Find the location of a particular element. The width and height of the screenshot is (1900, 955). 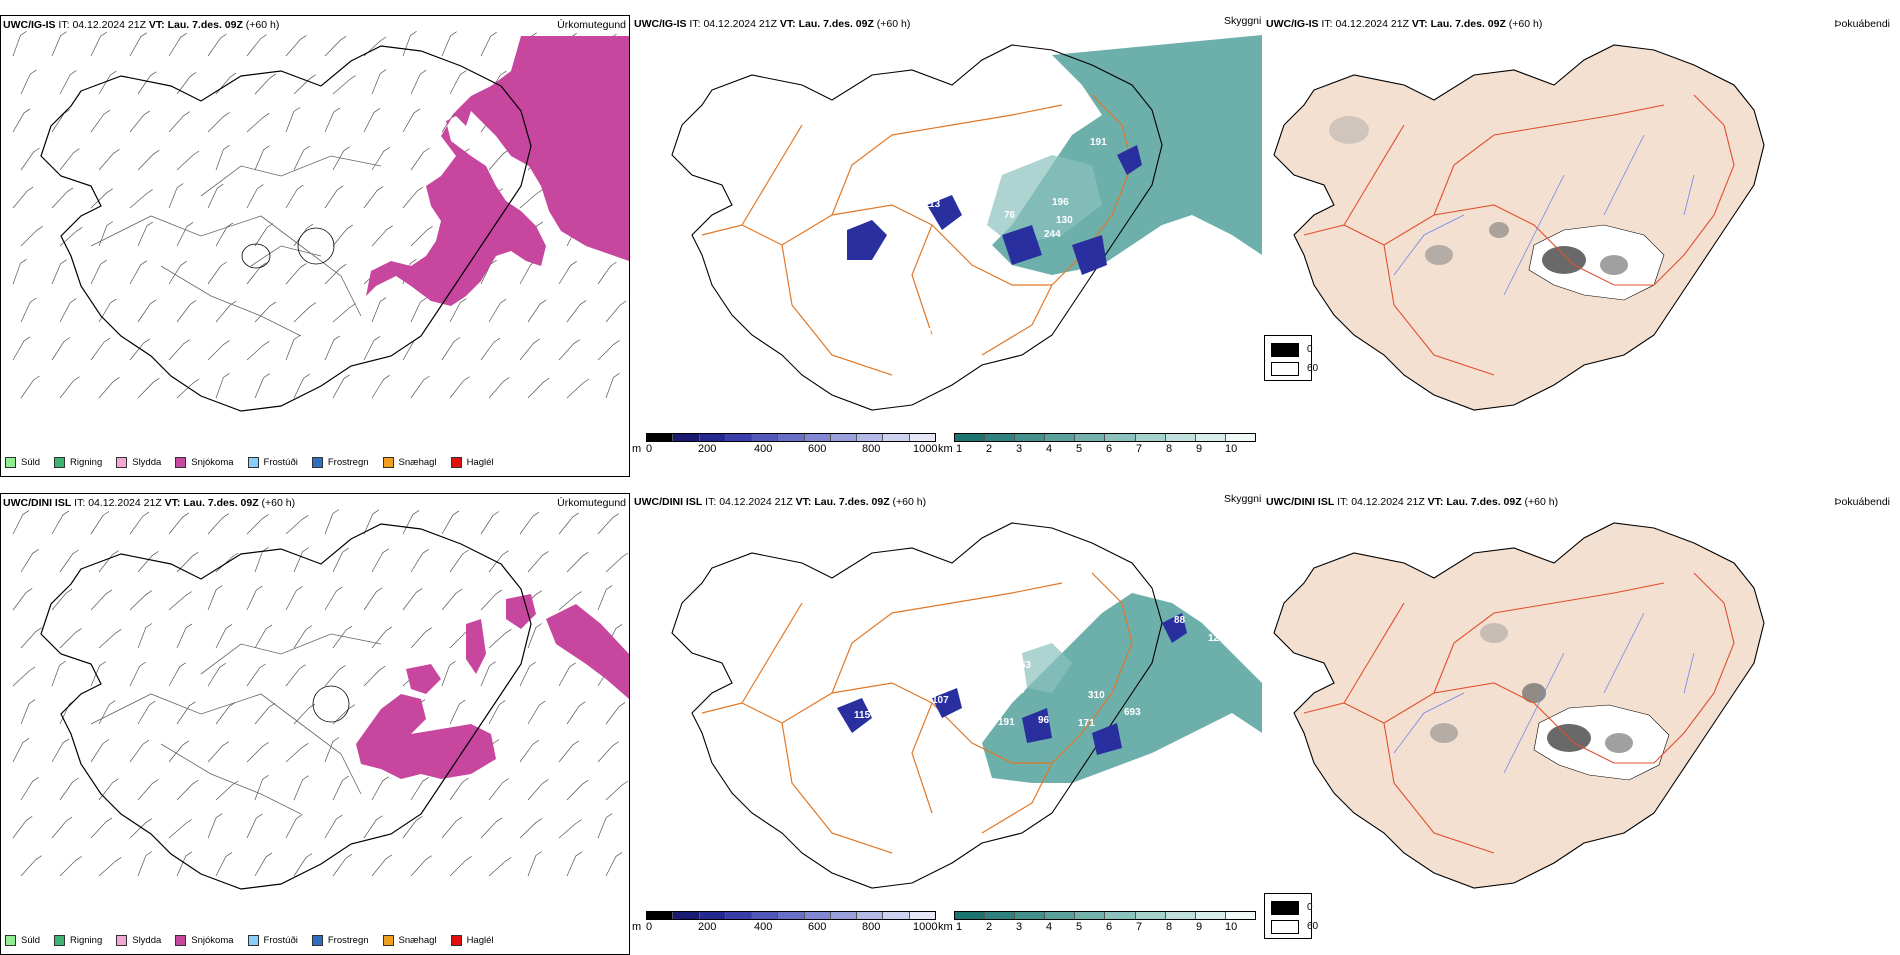

legend-item: Frostregn is located at coordinates (340, 940).